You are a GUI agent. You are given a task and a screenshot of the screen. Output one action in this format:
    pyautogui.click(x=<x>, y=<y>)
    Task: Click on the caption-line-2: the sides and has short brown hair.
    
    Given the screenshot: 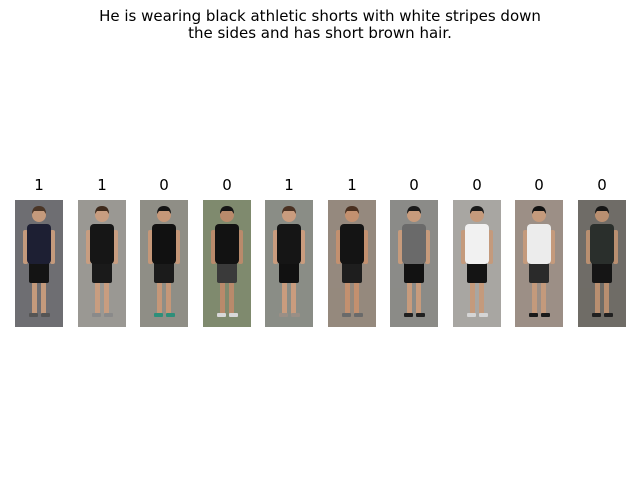 What is the action you would take?
    pyautogui.click(x=320, y=33)
    